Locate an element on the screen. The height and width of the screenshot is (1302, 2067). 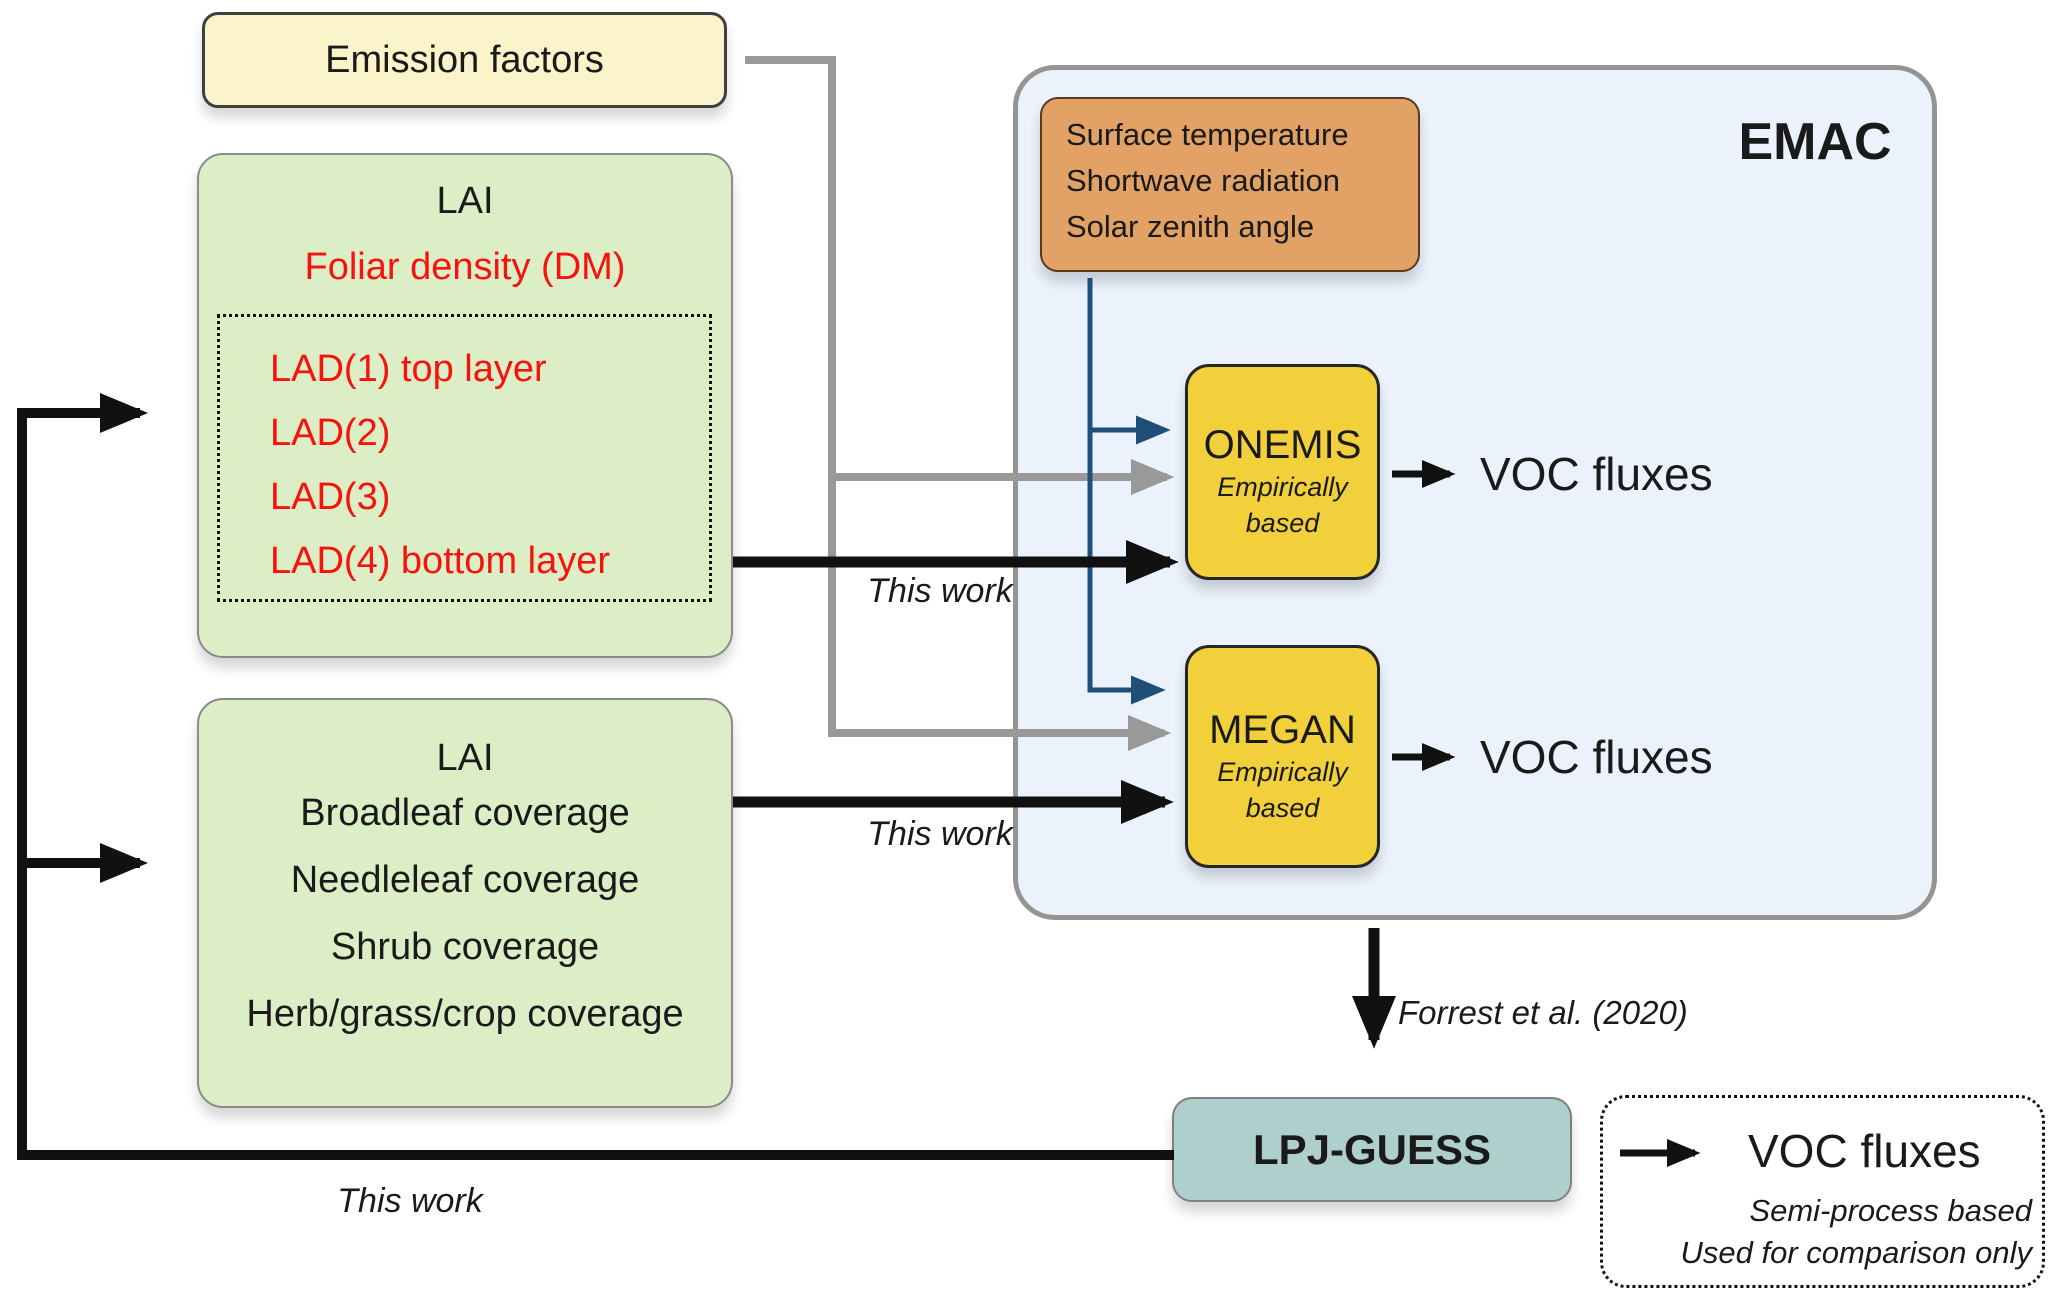
this-work-label-onemis: This work is located at coordinates (940, 591).